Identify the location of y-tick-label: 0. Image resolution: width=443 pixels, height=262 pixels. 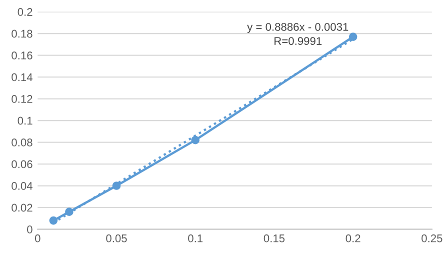
(29, 230).